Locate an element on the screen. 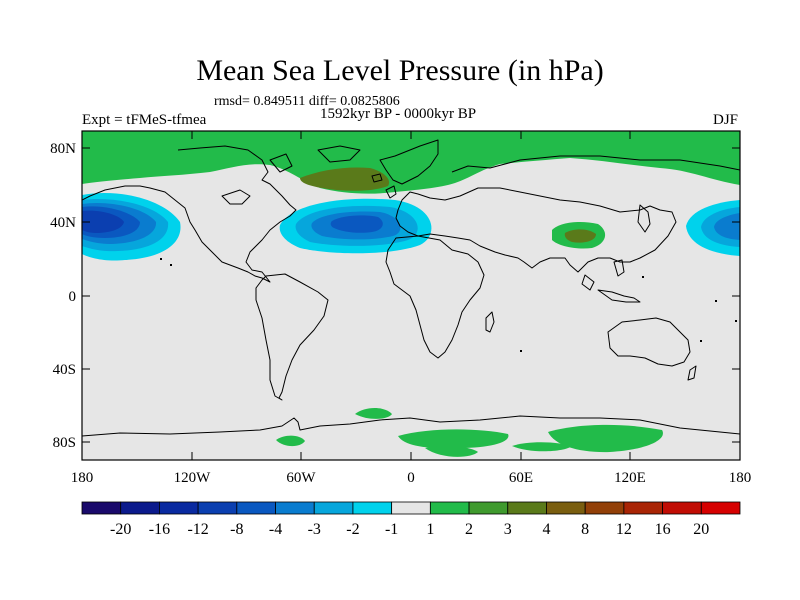  colorbar-label: 1 is located at coordinates (430, 529).